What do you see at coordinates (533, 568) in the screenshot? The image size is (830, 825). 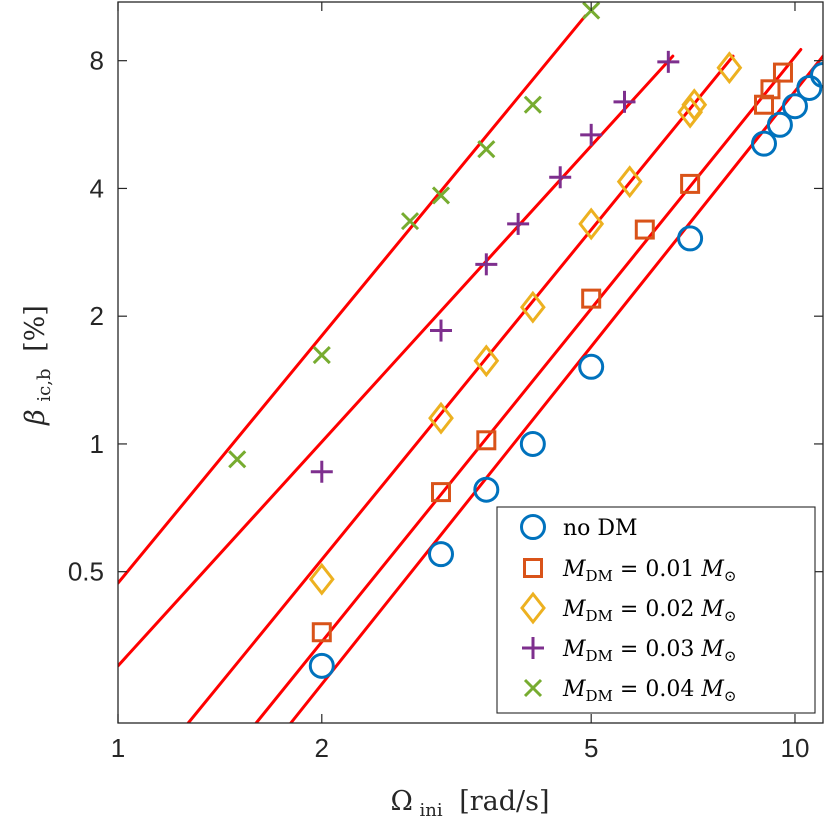 I see `legend-marker-square` at bounding box center [533, 568].